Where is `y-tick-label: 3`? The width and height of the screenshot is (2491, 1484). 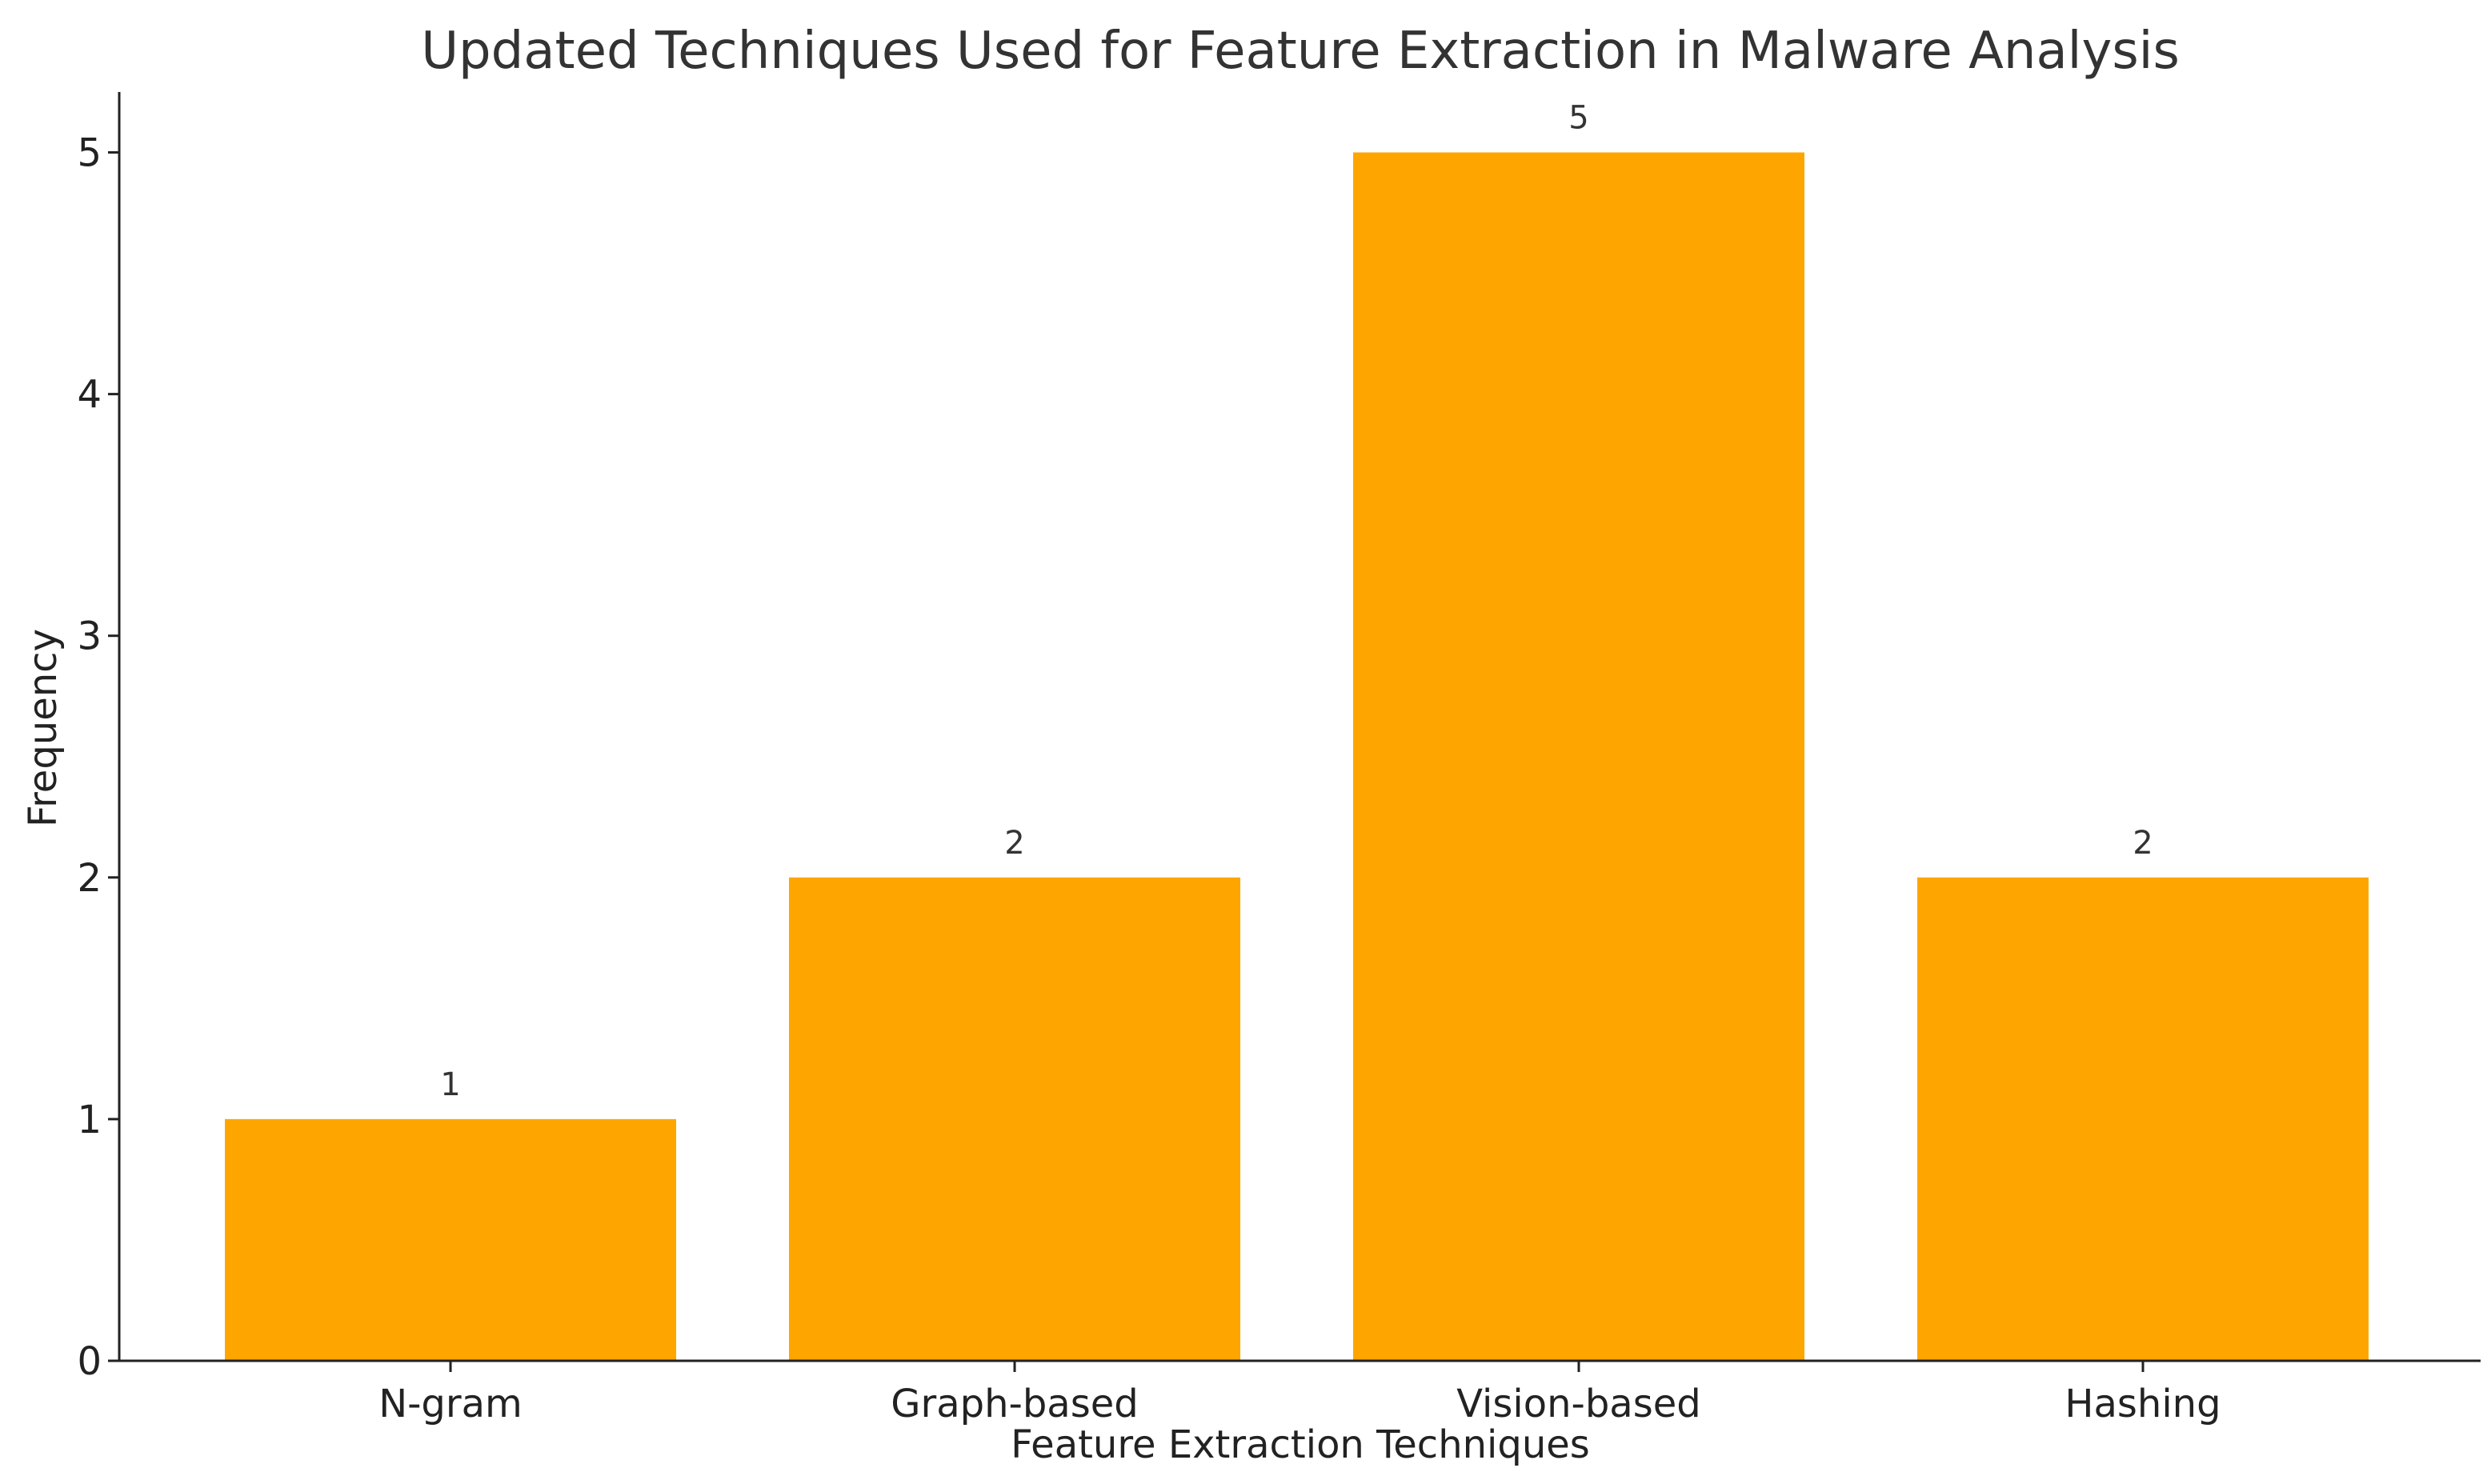 y-tick-label: 3 is located at coordinates (89, 636).